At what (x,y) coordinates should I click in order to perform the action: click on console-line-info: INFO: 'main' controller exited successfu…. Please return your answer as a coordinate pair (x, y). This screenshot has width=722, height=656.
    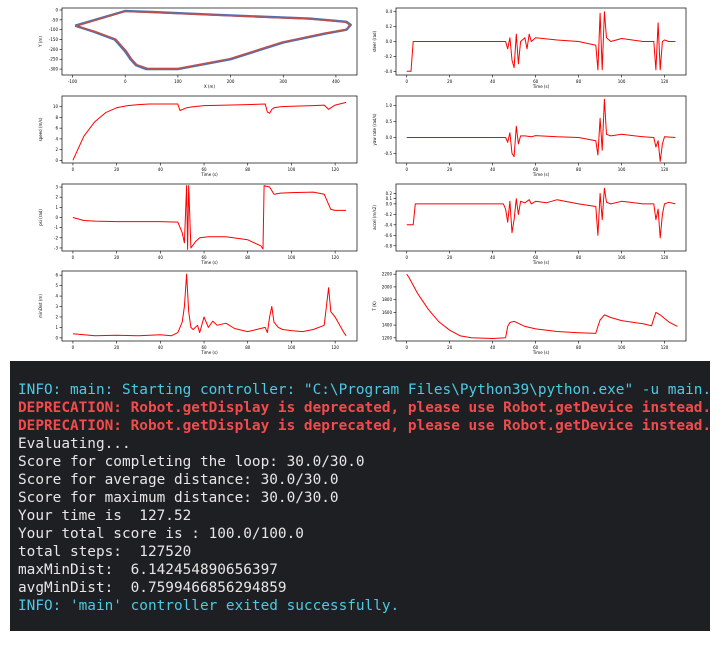
    Looking at the image, I should click on (209, 606).